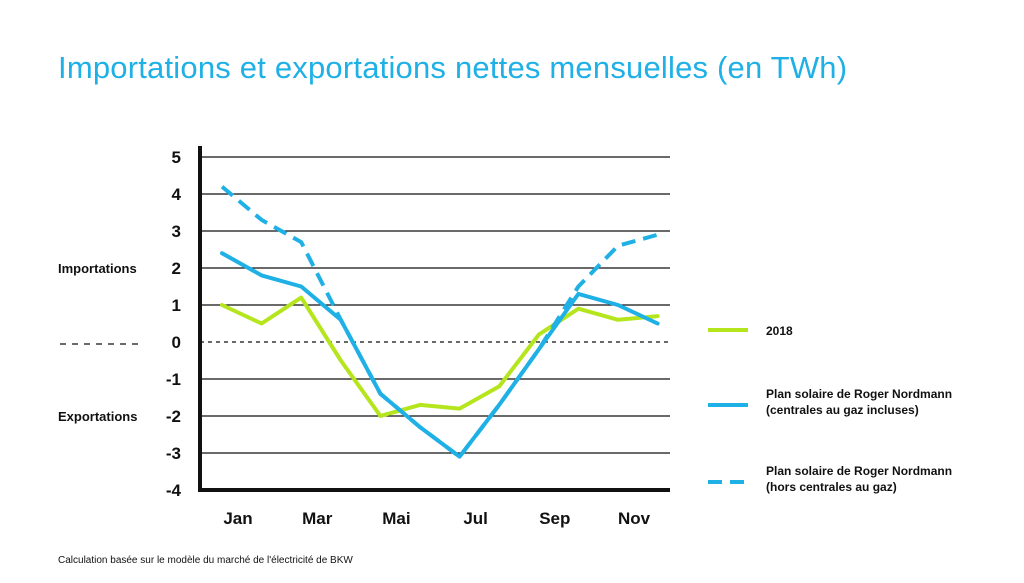 The width and height of the screenshot is (1024, 583). Describe the element at coordinates (176, 231) in the screenshot. I see `y-tick-label: 3` at that location.